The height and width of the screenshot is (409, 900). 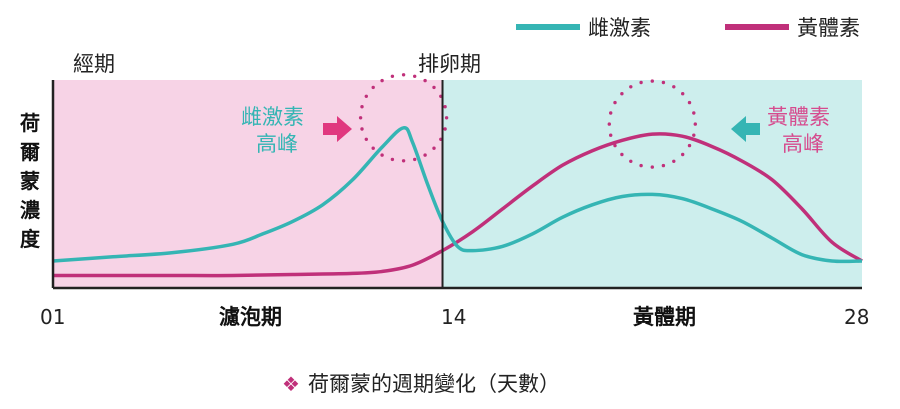 I want to click on legend-label-estrogen: 雌激素, so click(x=619, y=28).